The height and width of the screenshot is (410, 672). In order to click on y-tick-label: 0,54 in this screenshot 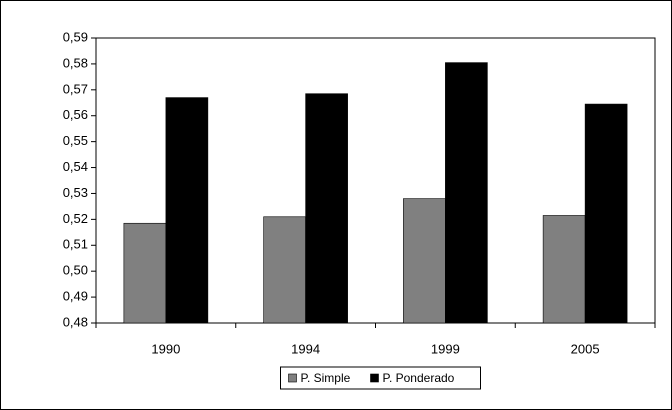, I will do `click(75, 166)`.